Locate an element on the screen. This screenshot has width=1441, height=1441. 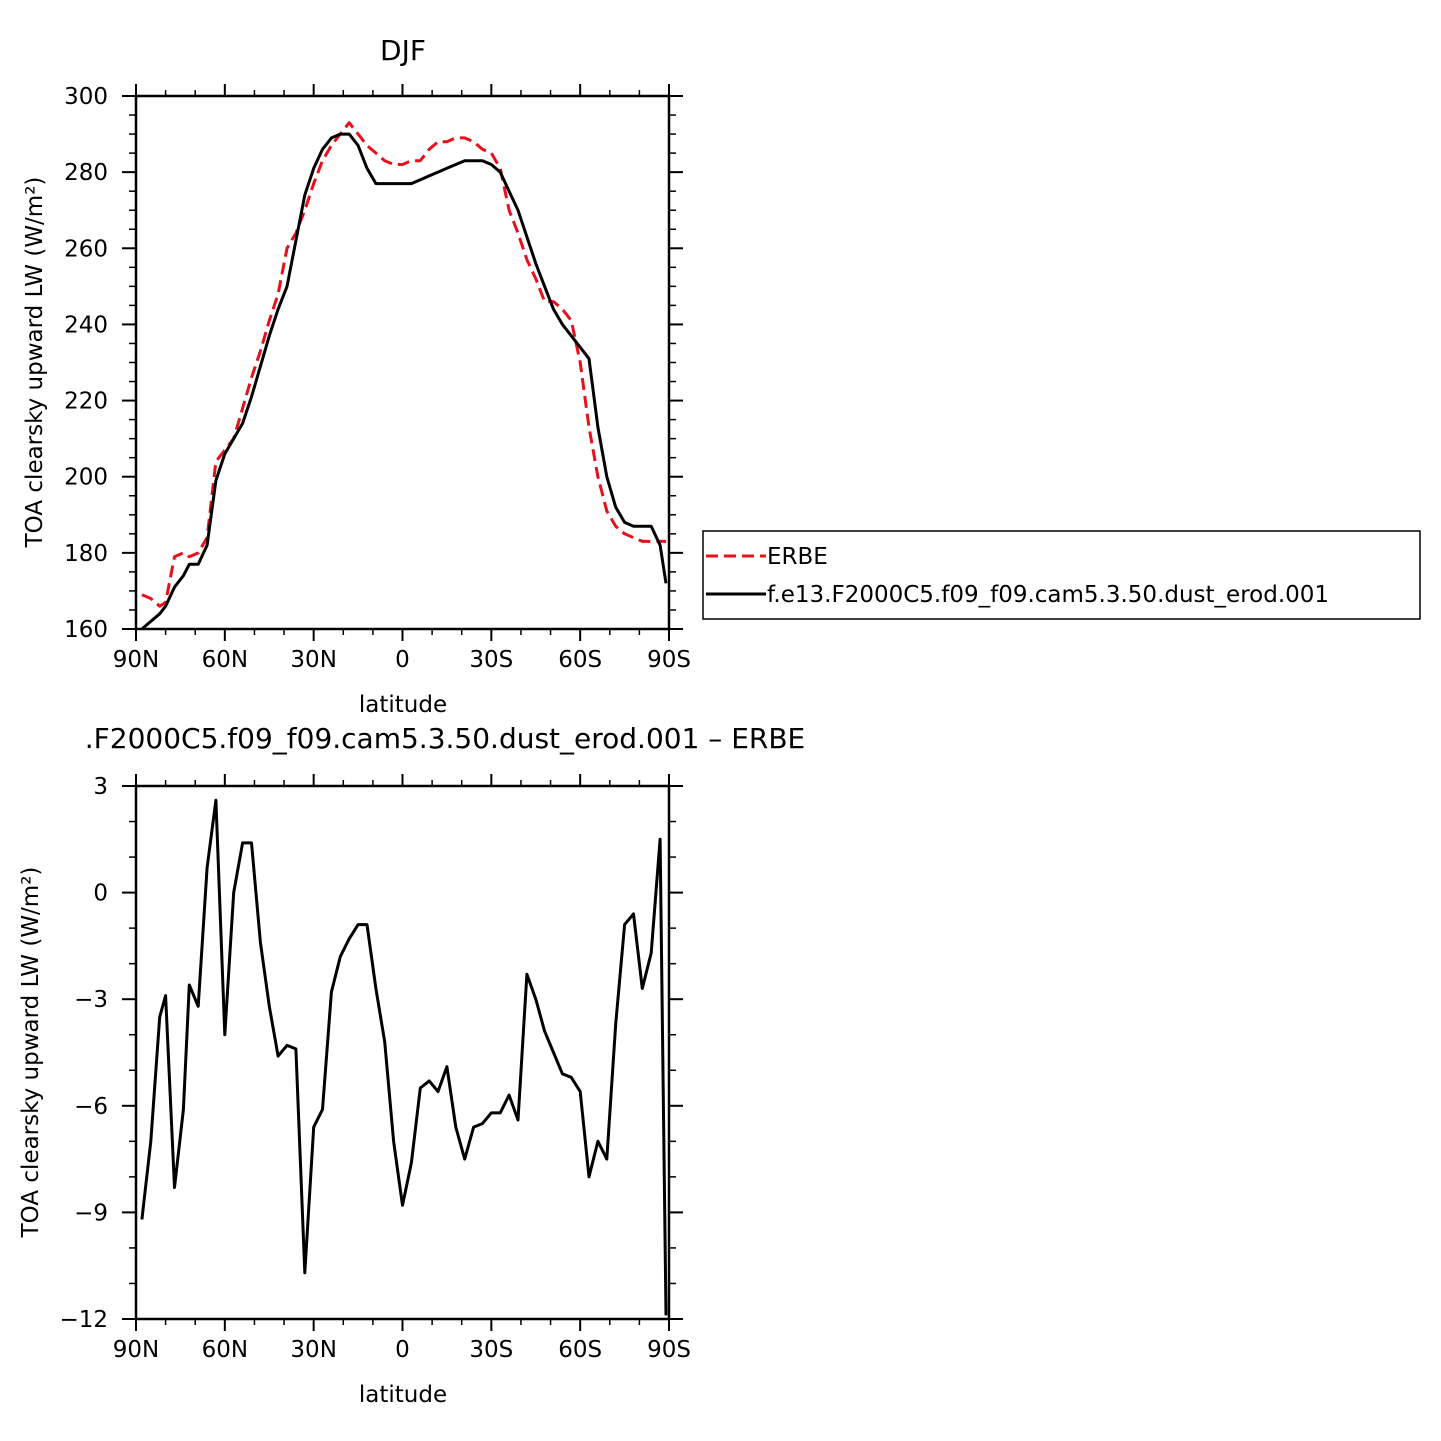
top-plot-frame is located at coordinates (402, 362).